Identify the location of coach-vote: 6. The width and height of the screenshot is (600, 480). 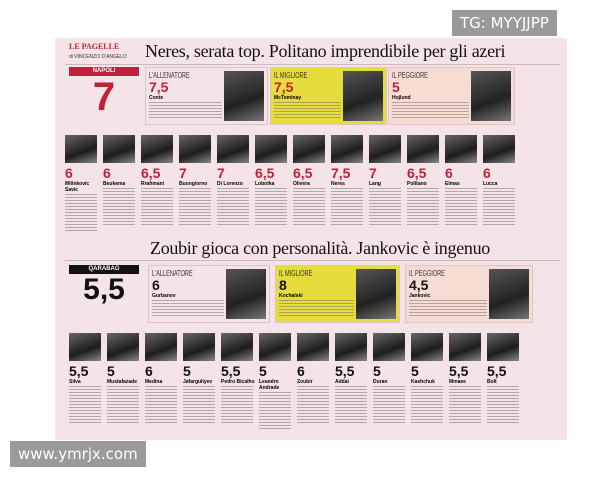
(156, 285).